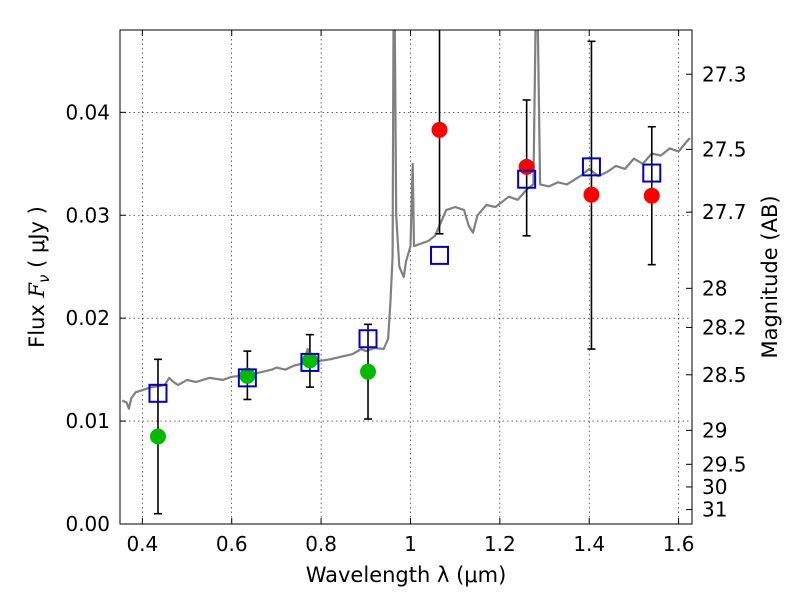 Image resolution: width=800 pixels, height=600 pixels. I want to click on y2-tick-label: 29, so click(714, 430).